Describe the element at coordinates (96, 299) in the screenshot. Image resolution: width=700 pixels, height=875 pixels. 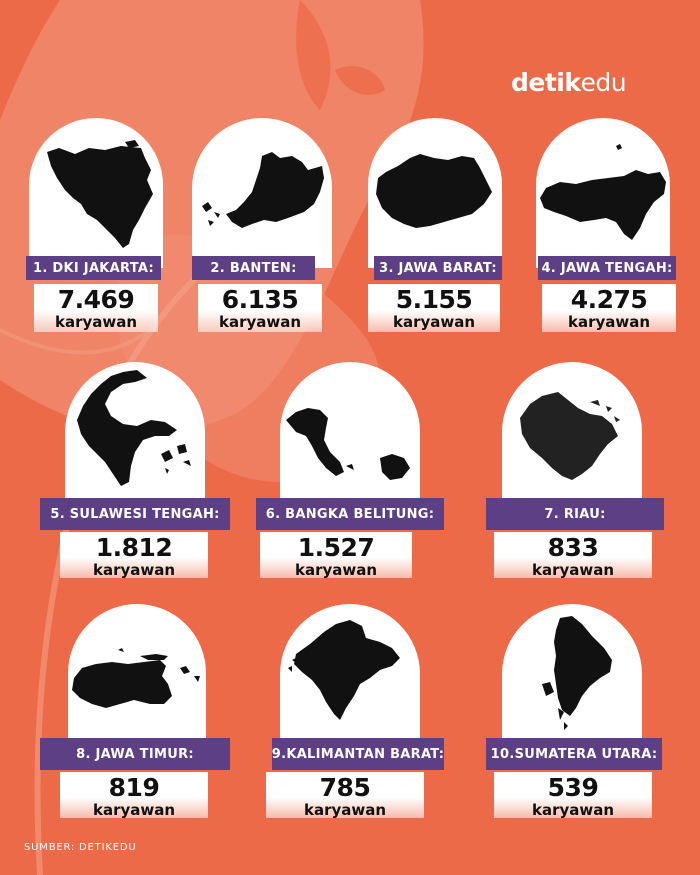
I see `employee-count: 7.469` at that location.